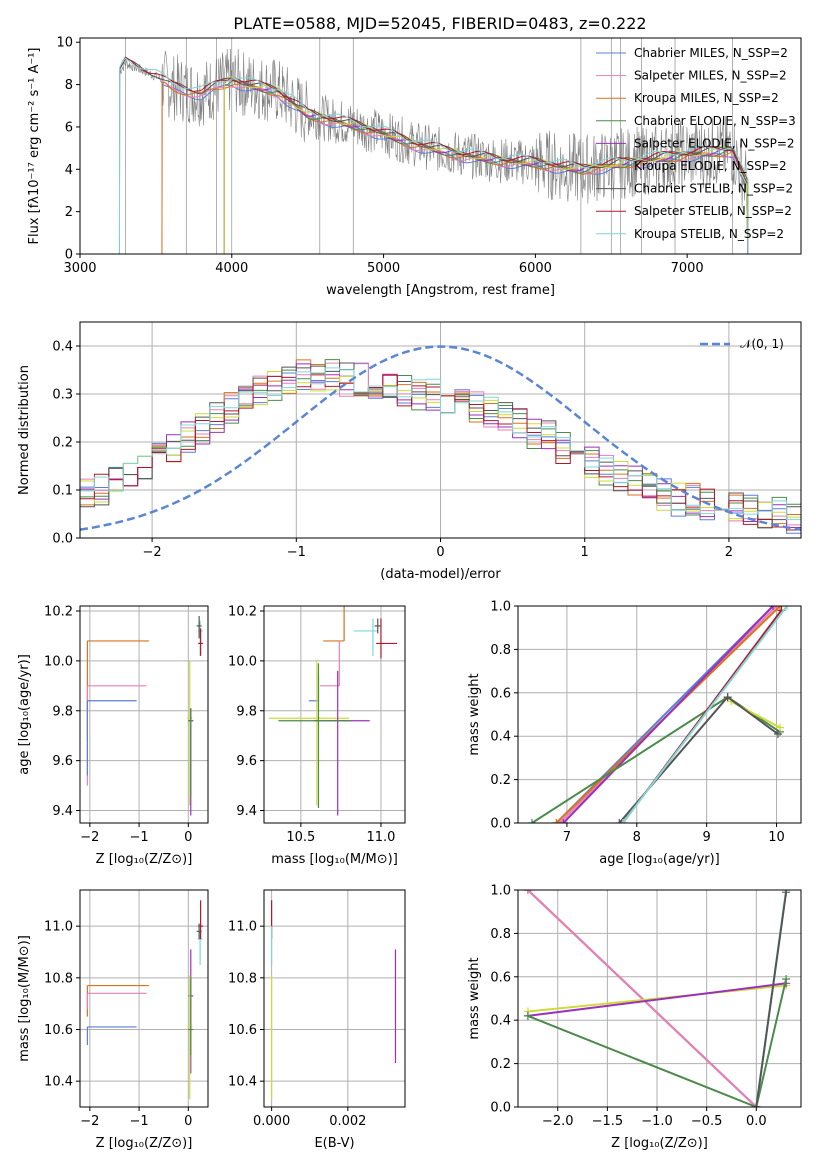 The width and height of the screenshot is (819, 1170). I want to click on legend: 𝒩(0, 1), so click(742, 344).